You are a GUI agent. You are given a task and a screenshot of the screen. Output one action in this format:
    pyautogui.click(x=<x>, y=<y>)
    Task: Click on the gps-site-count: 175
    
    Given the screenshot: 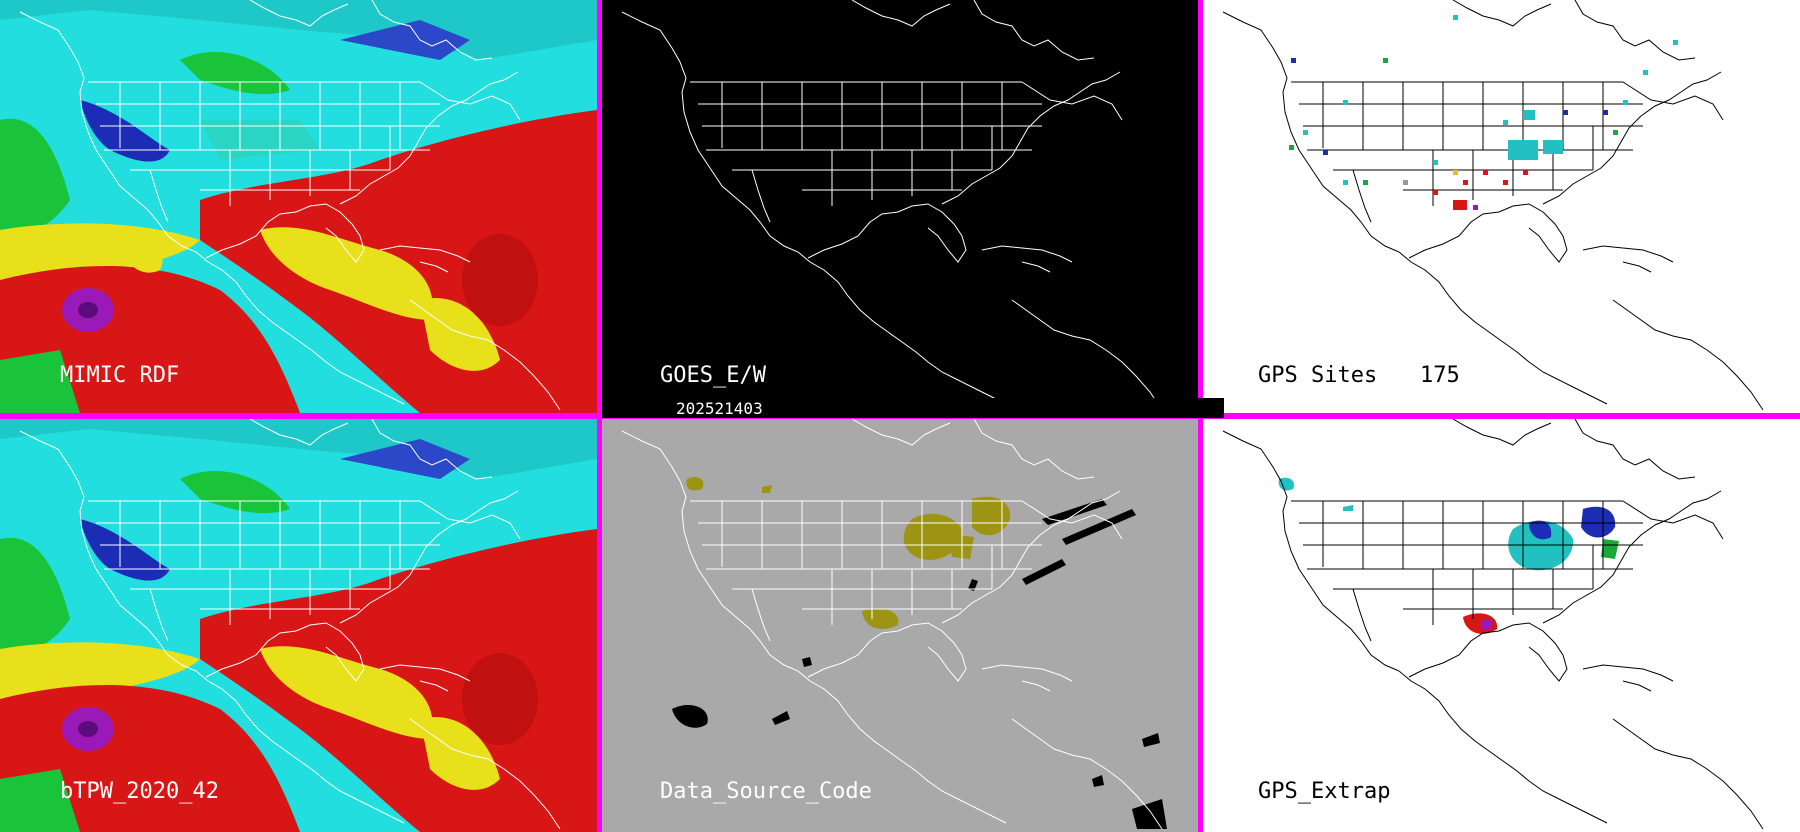 What is the action you would take?
    pyautogui.click(x=1440, y=375)
    